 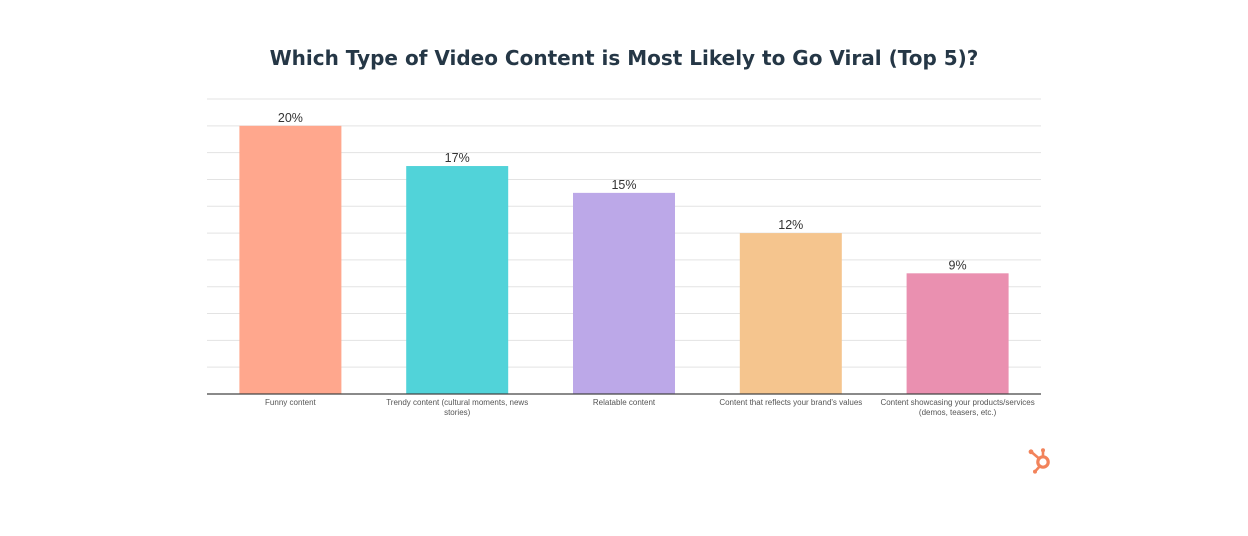 I want to click on category-label: (demos, teasers, etc.), so click(x=958, y=412).